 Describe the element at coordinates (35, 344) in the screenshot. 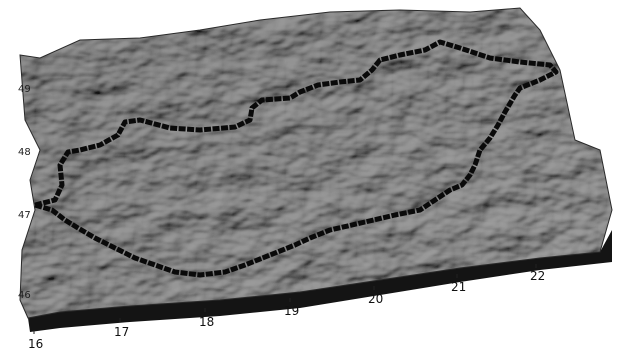

I see `x-tick-16: 16` at that location.